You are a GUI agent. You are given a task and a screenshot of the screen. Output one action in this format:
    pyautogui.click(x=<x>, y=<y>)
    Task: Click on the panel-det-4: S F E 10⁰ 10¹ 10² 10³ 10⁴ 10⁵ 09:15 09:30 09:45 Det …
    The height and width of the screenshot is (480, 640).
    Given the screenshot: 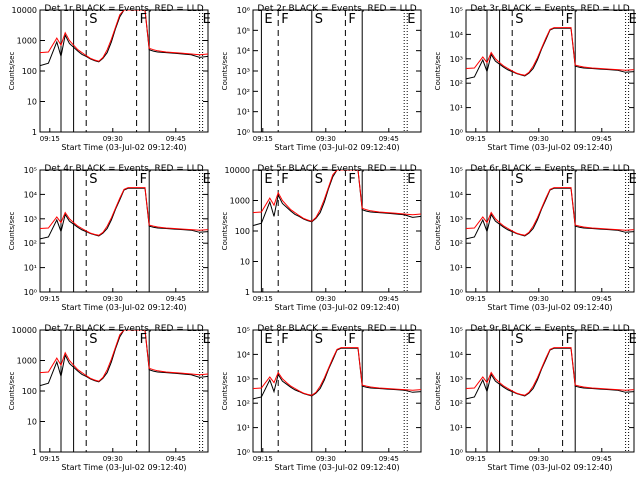 What is the action you would take?
    pyautogui.click(x=109, y=238)
    